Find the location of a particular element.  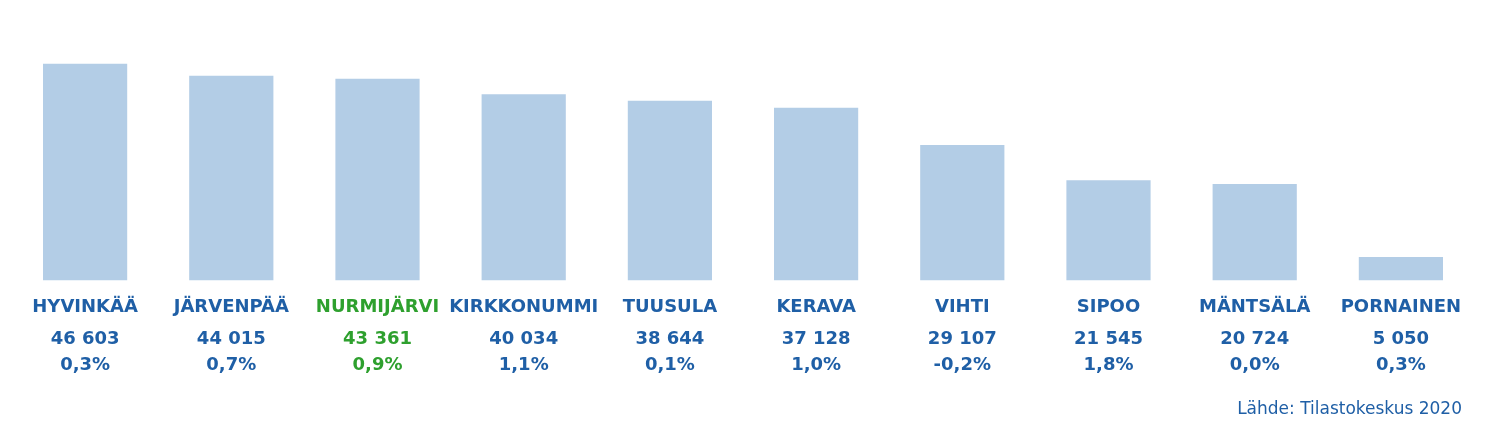

data-label: 20 724 is located at coordinates (1255, 337).